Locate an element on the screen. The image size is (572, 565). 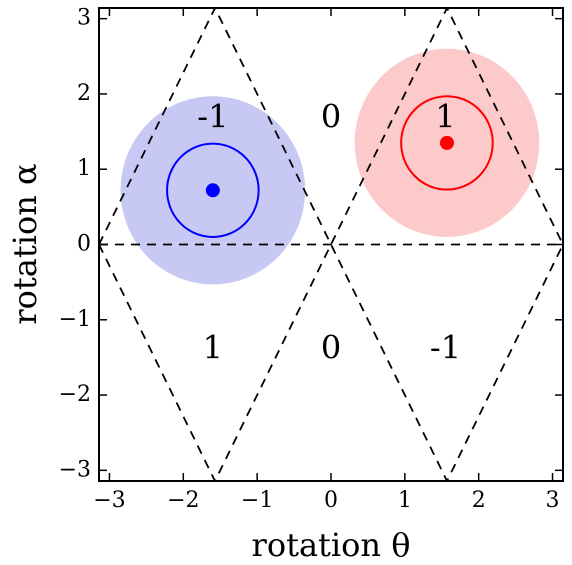
x-axis-label: rotation θ is located at coordinates (331, 545).